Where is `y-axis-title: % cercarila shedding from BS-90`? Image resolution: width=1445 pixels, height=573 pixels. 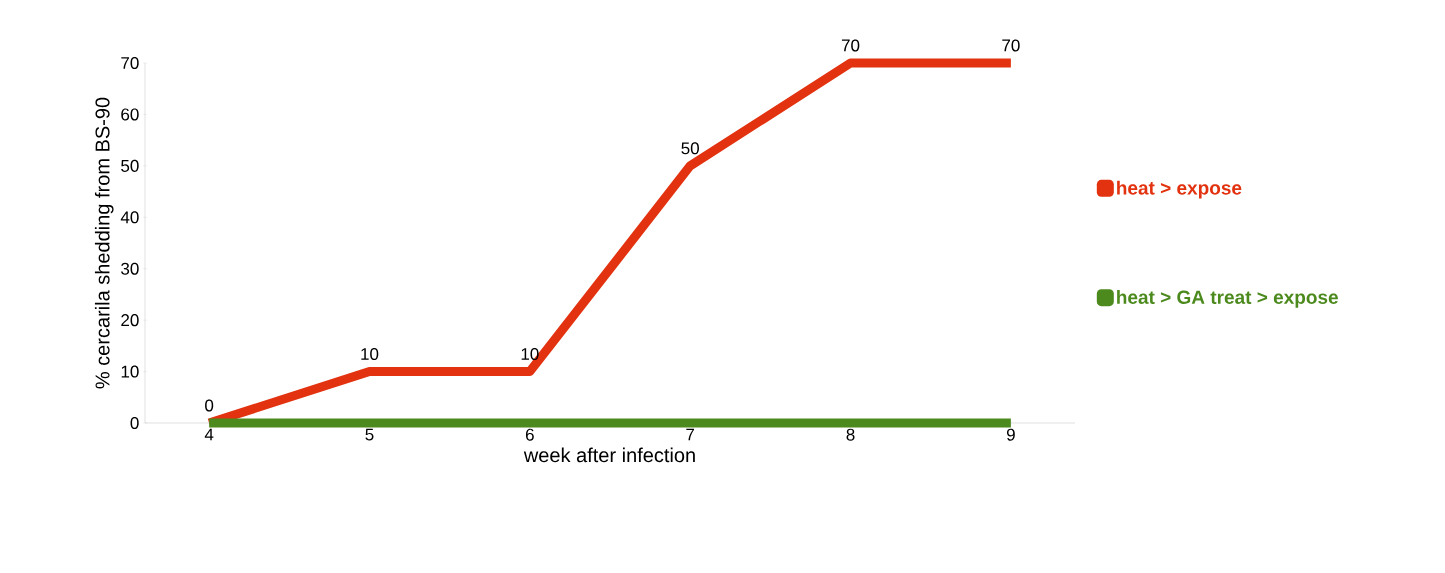
y-axis-title: % cercarila shedding from BS-90 is located at coordinates (104, 243).